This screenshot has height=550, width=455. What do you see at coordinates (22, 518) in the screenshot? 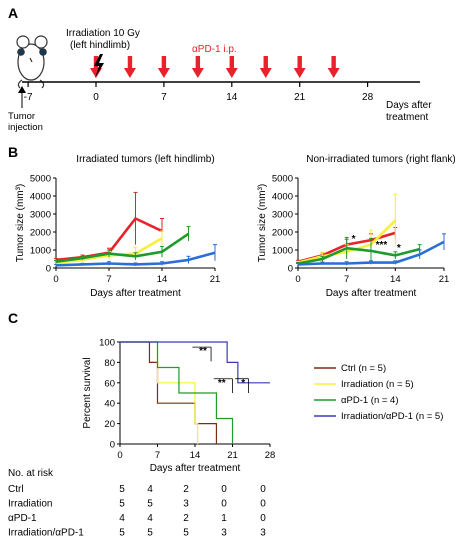
I see `risk-table-group: αPD-1` at bounding box center [22, 518].